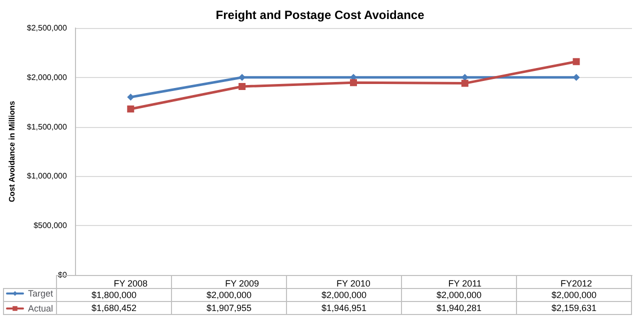 The image size is (640, 330). What do you see at coordinates (574, 308) in the screenshot?
I see `text: $2,159,631` at bounding box center [574, 308].